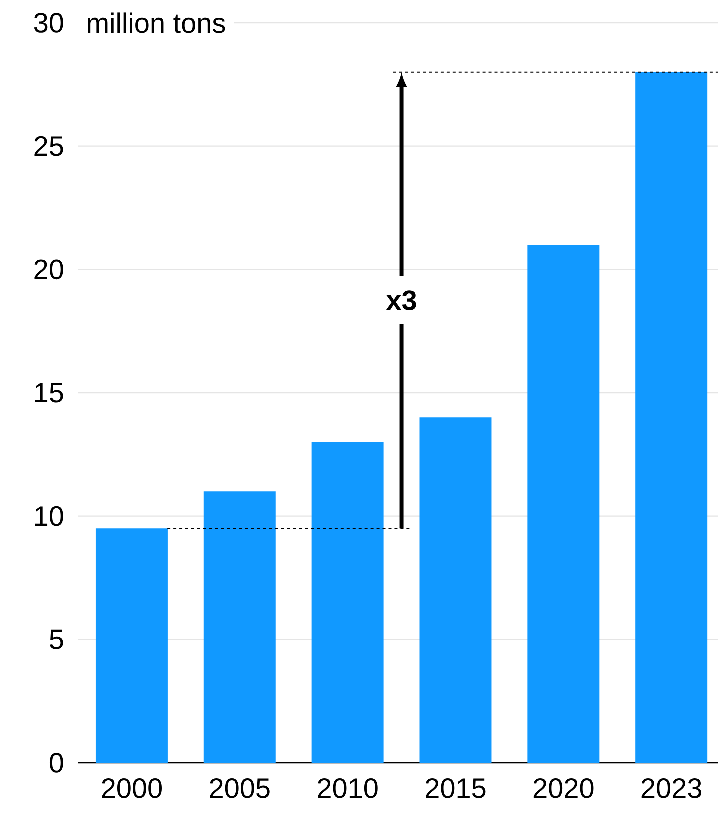  Describe the element at coordinates (348, 788) in the screenshot. I see `x-tick-label: 2010` at that location.